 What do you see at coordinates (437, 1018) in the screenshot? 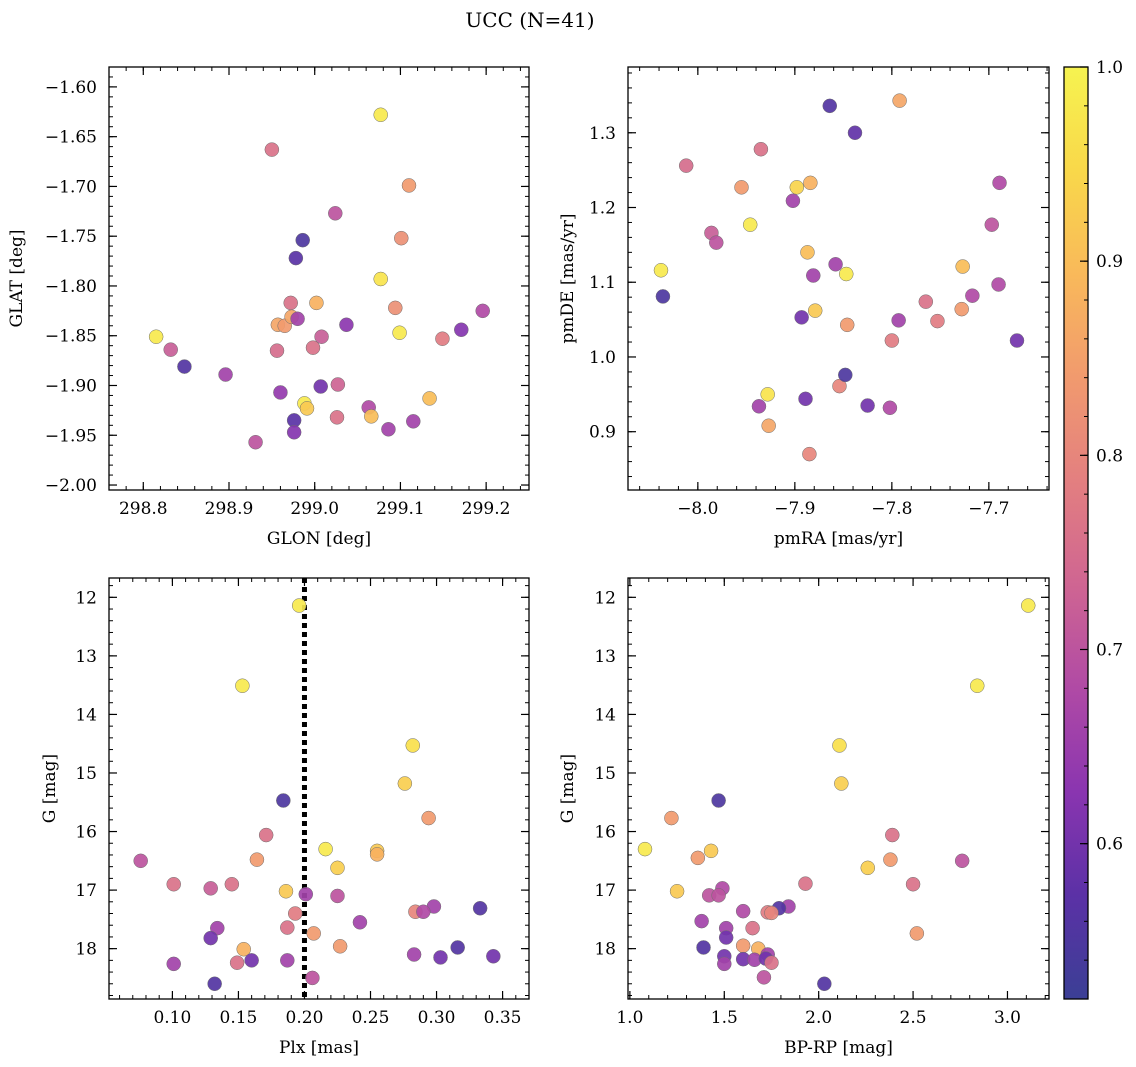
I see `x-tick-label: 0.30` at bounding box center [437, 1018].